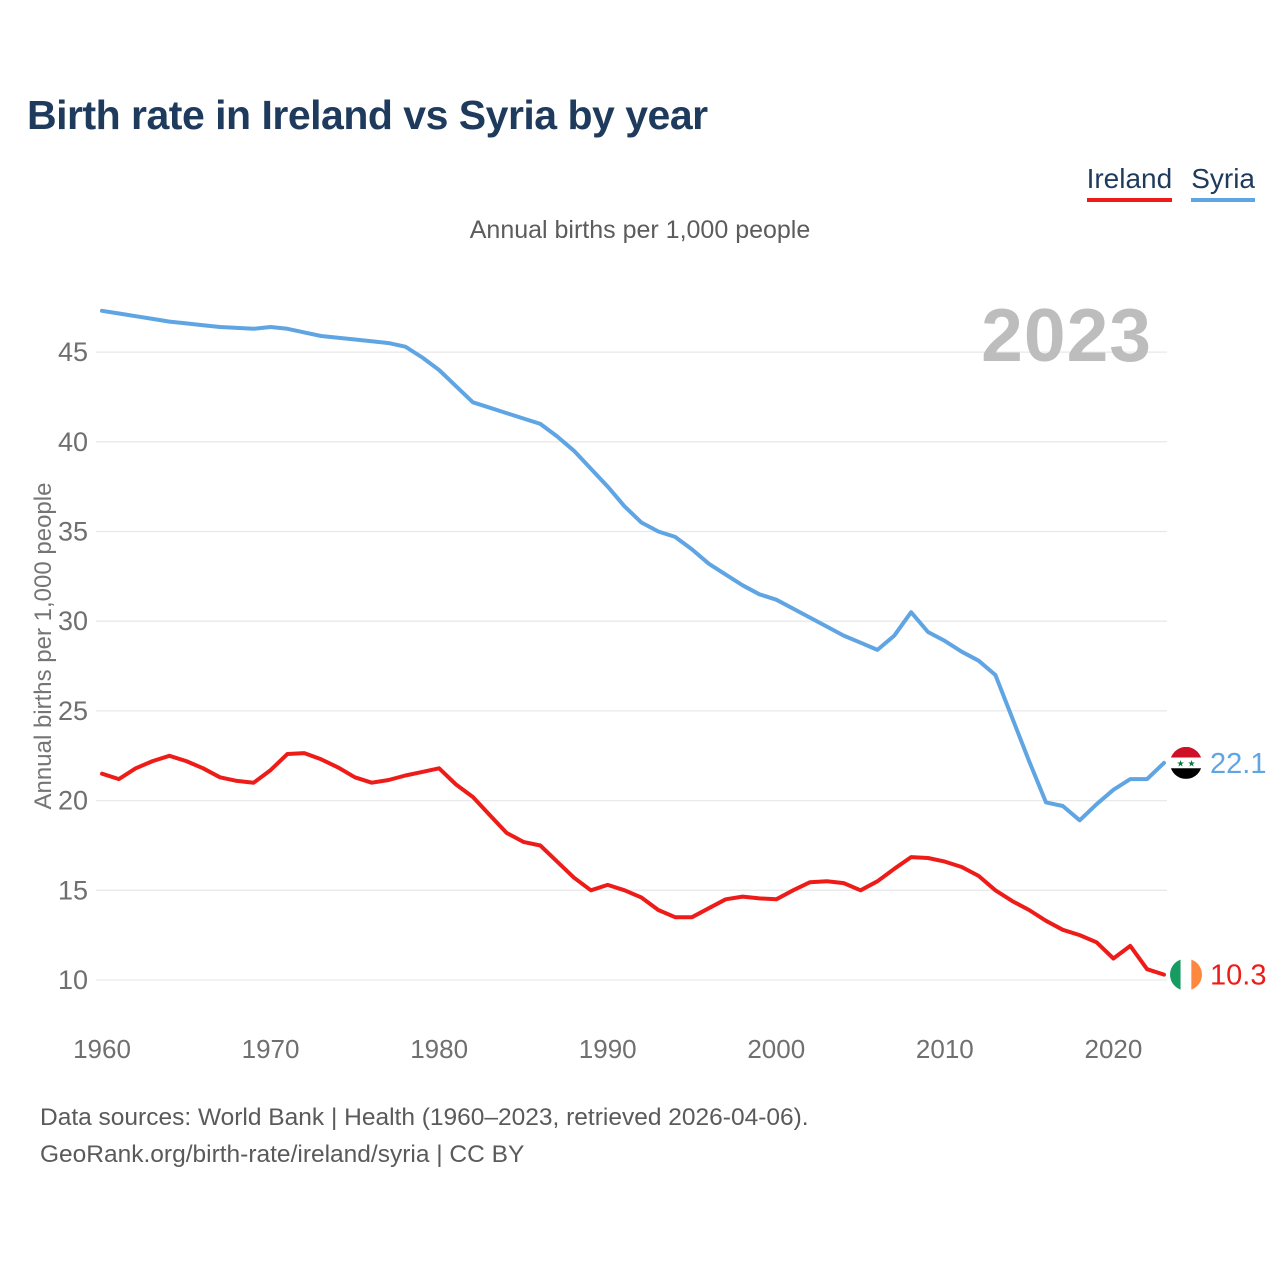  What do you see at coordinates (608, 1049) in the screenshot?
I see `x-tick-label-1990: 1990` at bounding box center [608, 1049].